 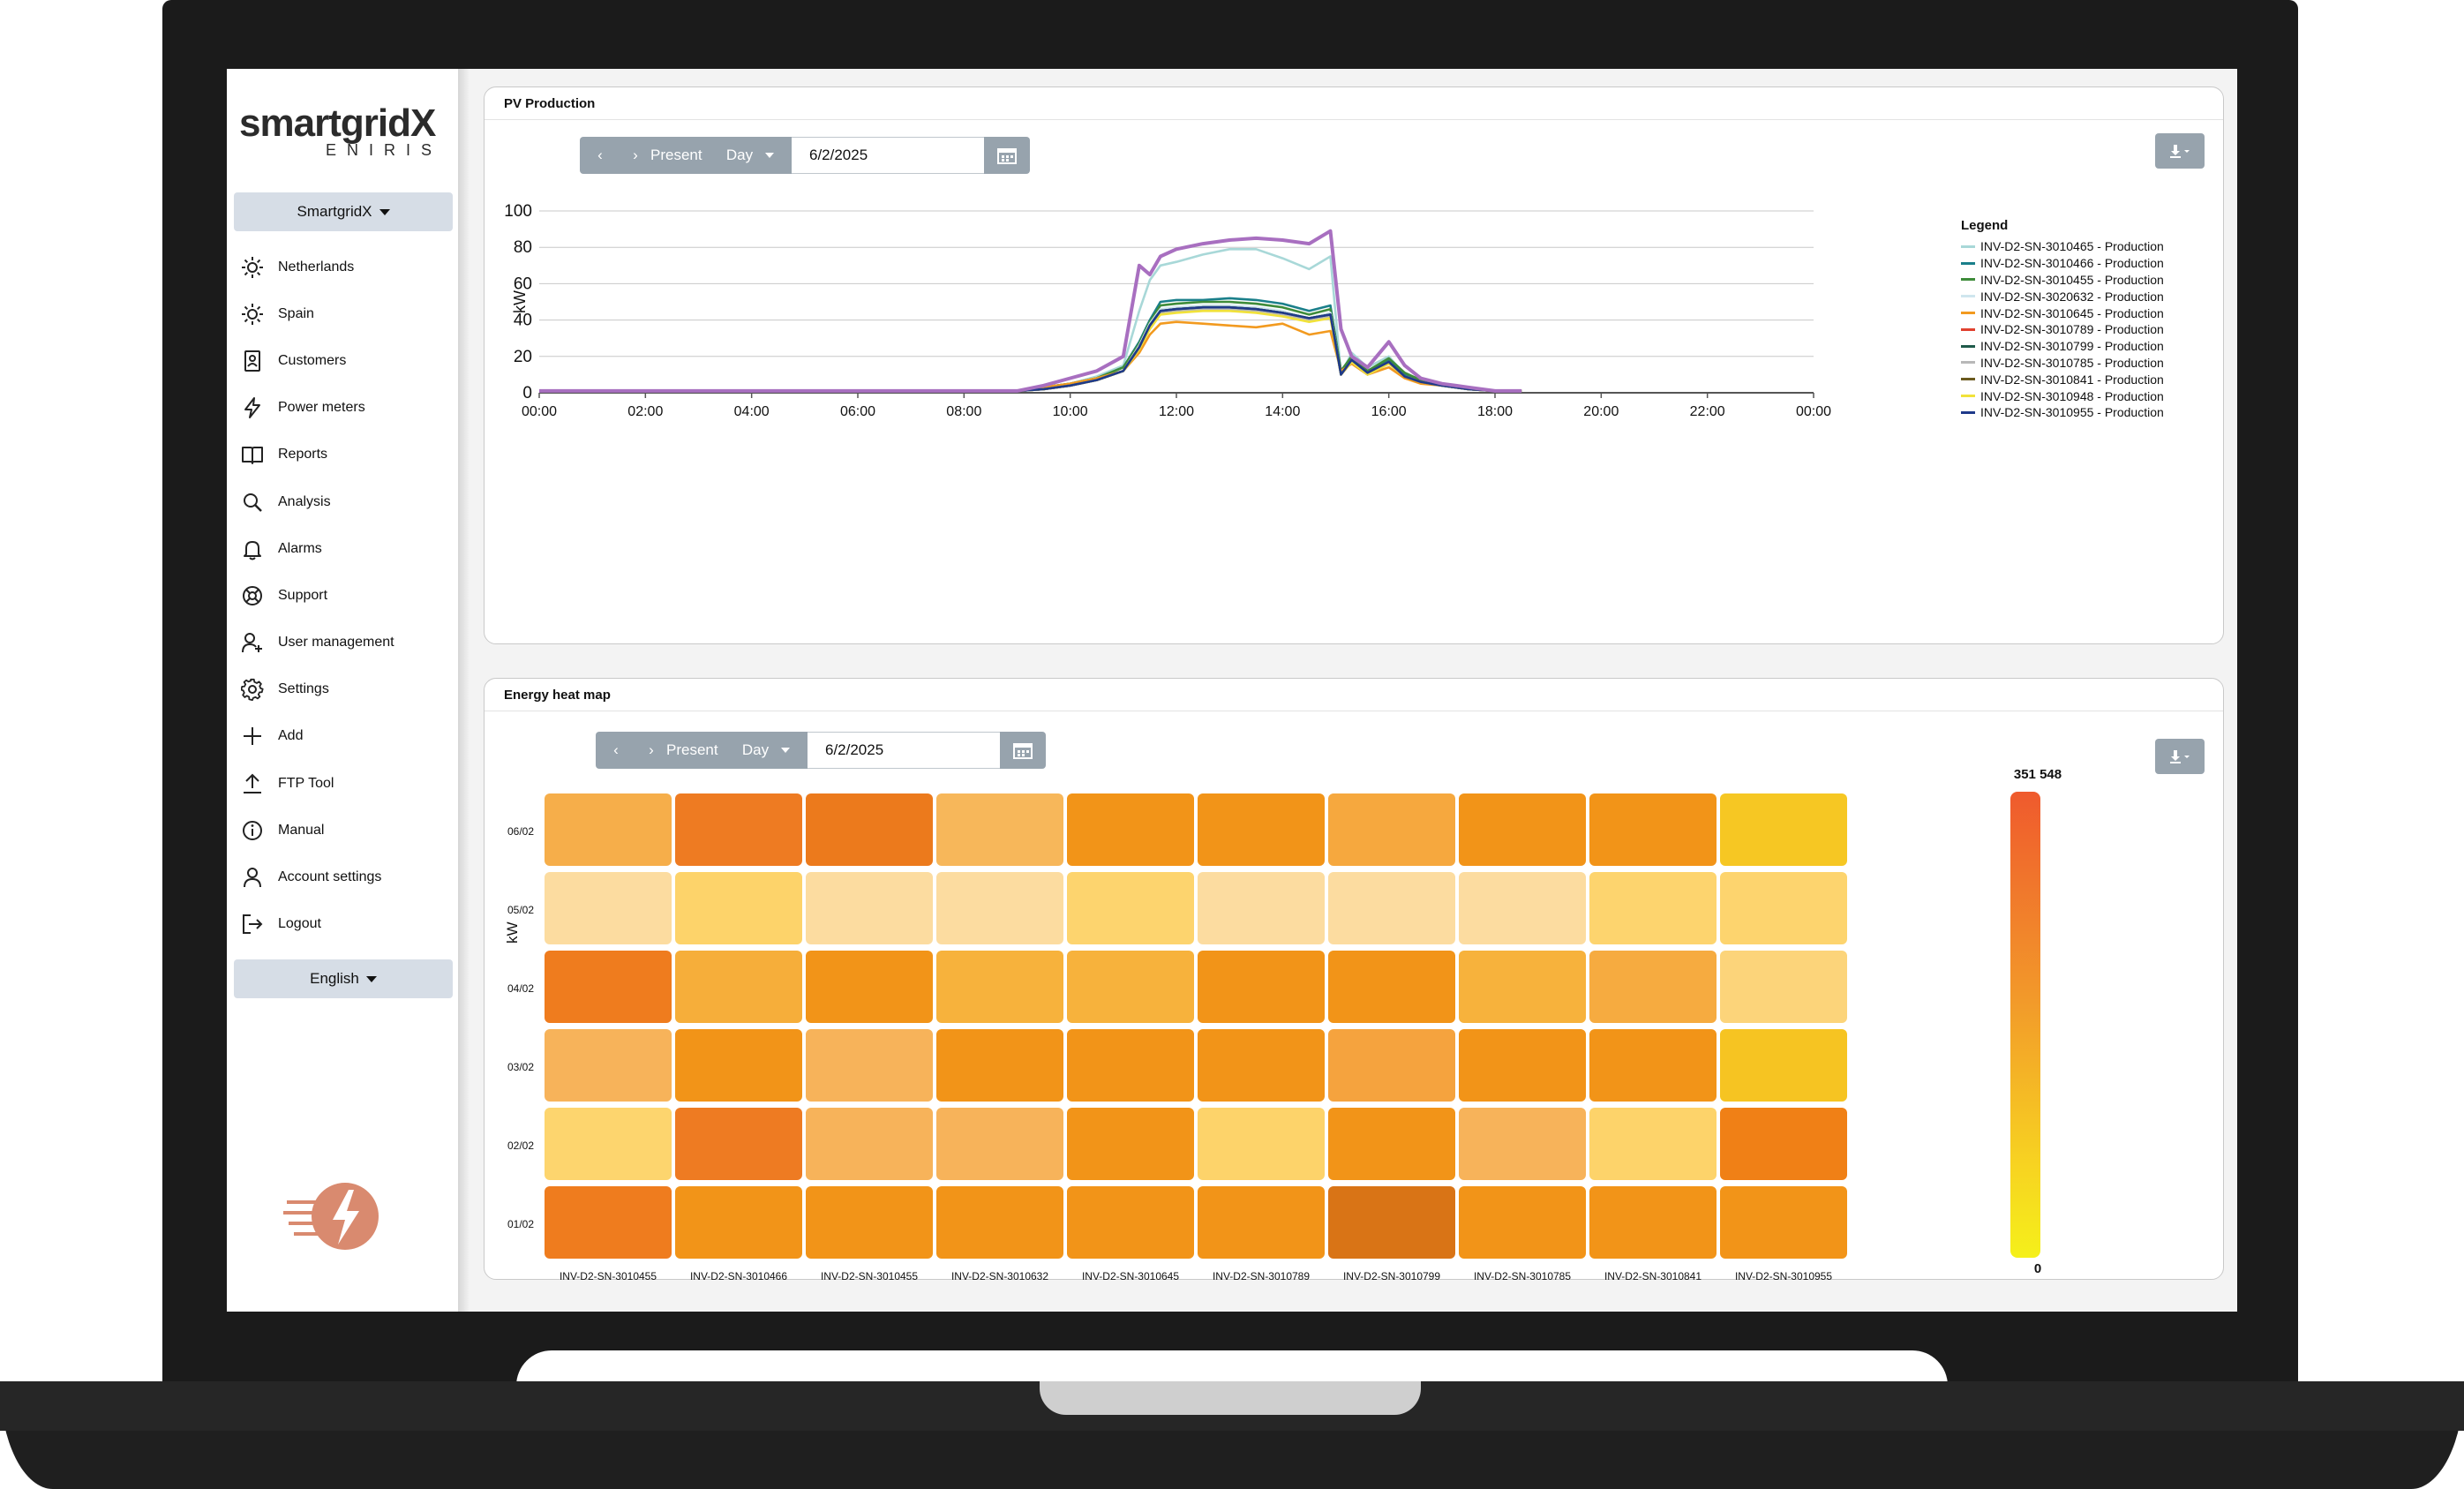 I want to click on sidebar-item-settings: Settings, so click(x=347, y=689).